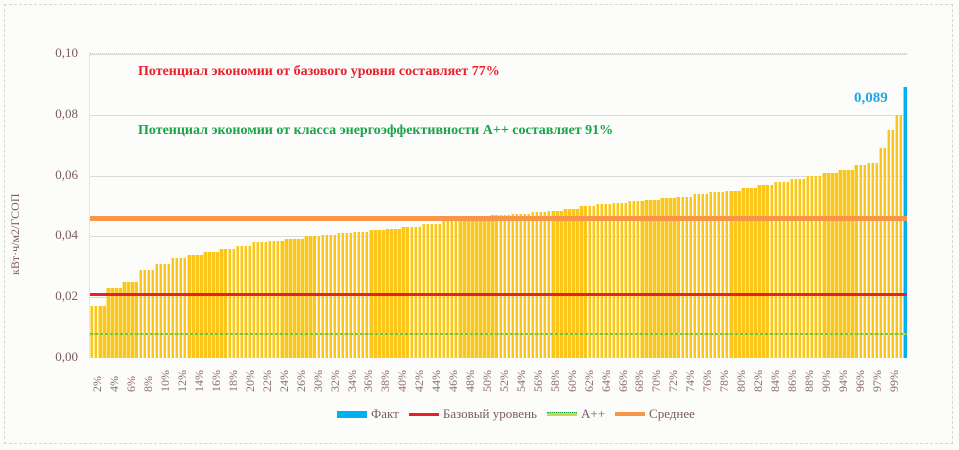 The height and width of the screenshot is (450, 959). I want to click on x-tick-label: 44%, so click(436, 381).